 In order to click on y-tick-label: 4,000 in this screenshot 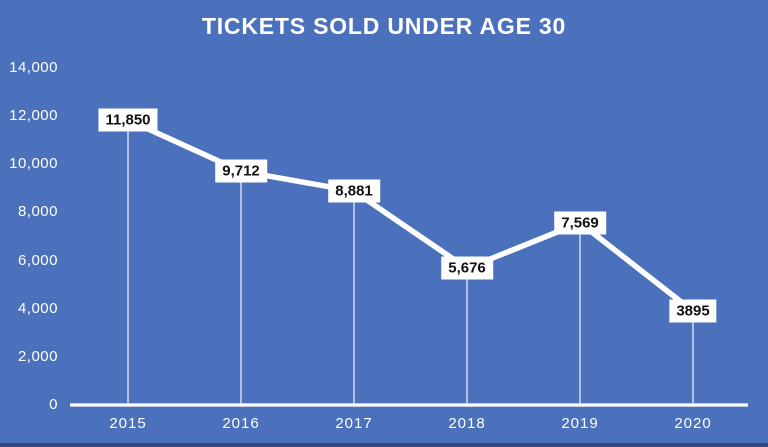, I will do `click(37, 308)`.